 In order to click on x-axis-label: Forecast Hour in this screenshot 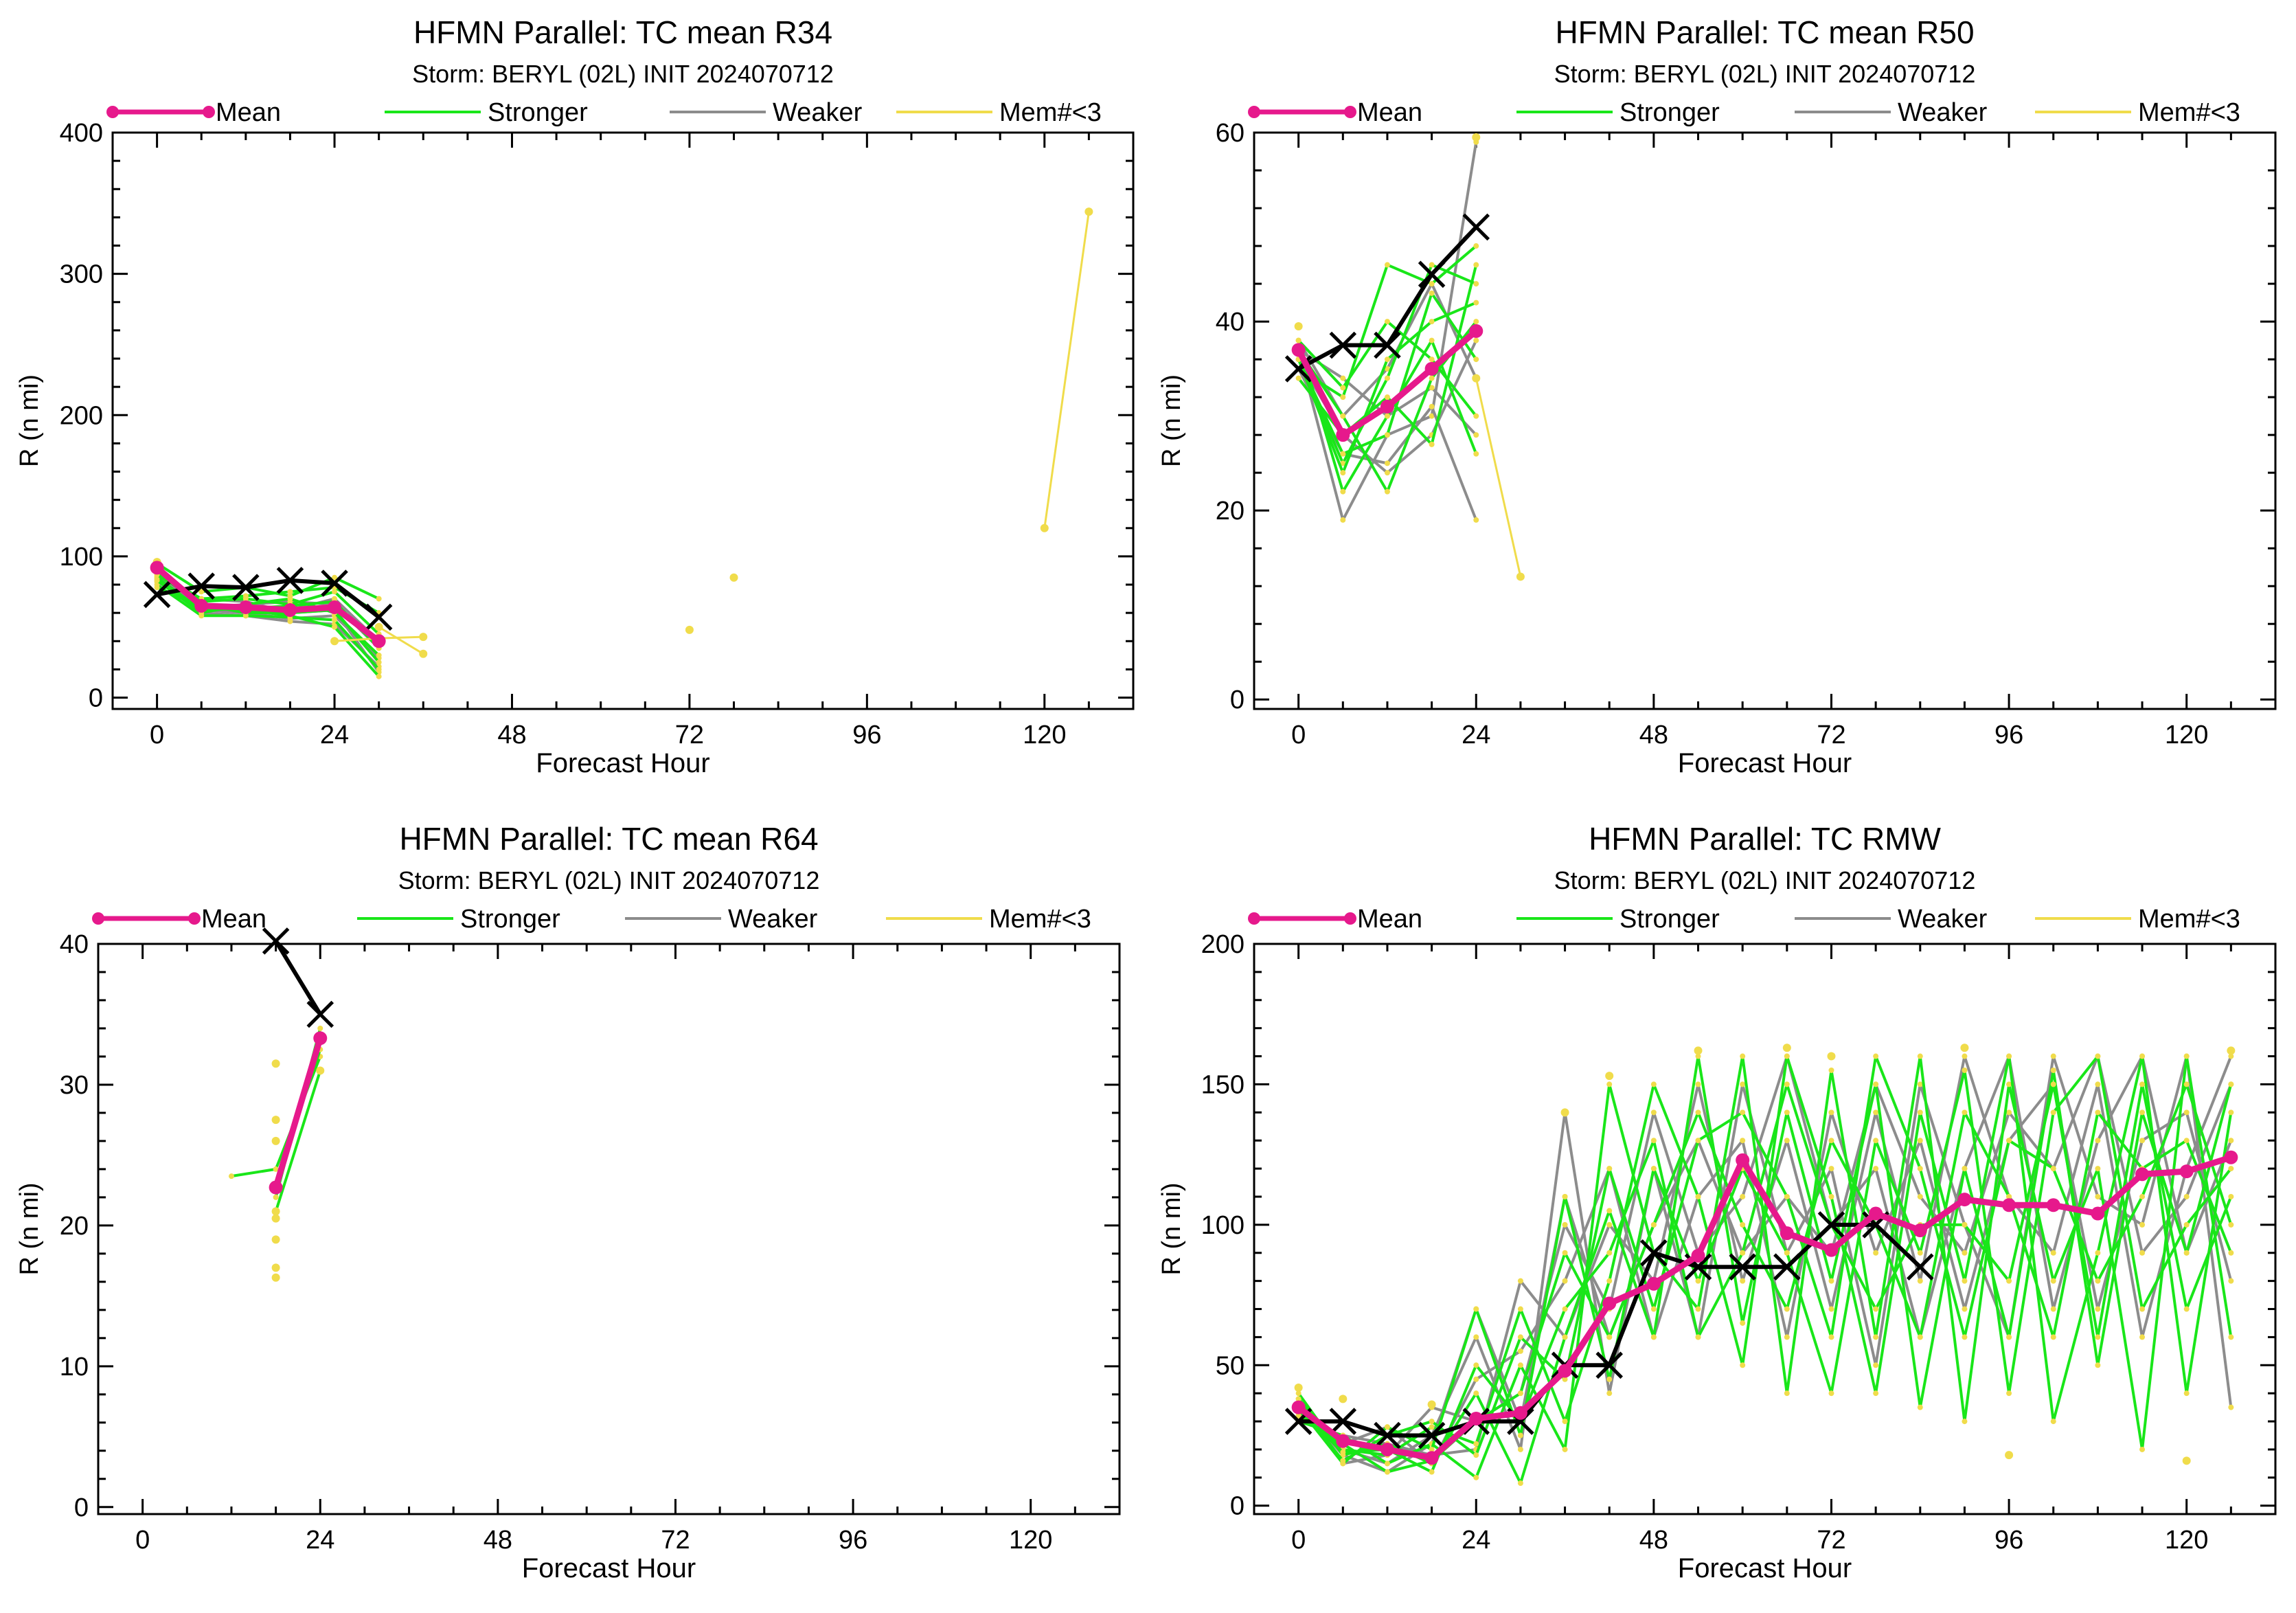, I will do `click(622, 763)`.